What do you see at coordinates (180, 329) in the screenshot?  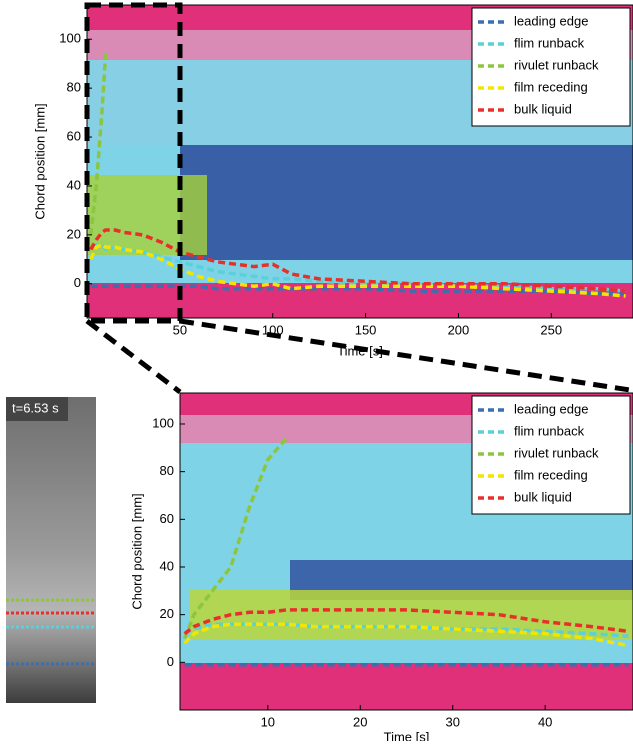 I see `x-tick-label: 50` at bounding box center [180, 329].